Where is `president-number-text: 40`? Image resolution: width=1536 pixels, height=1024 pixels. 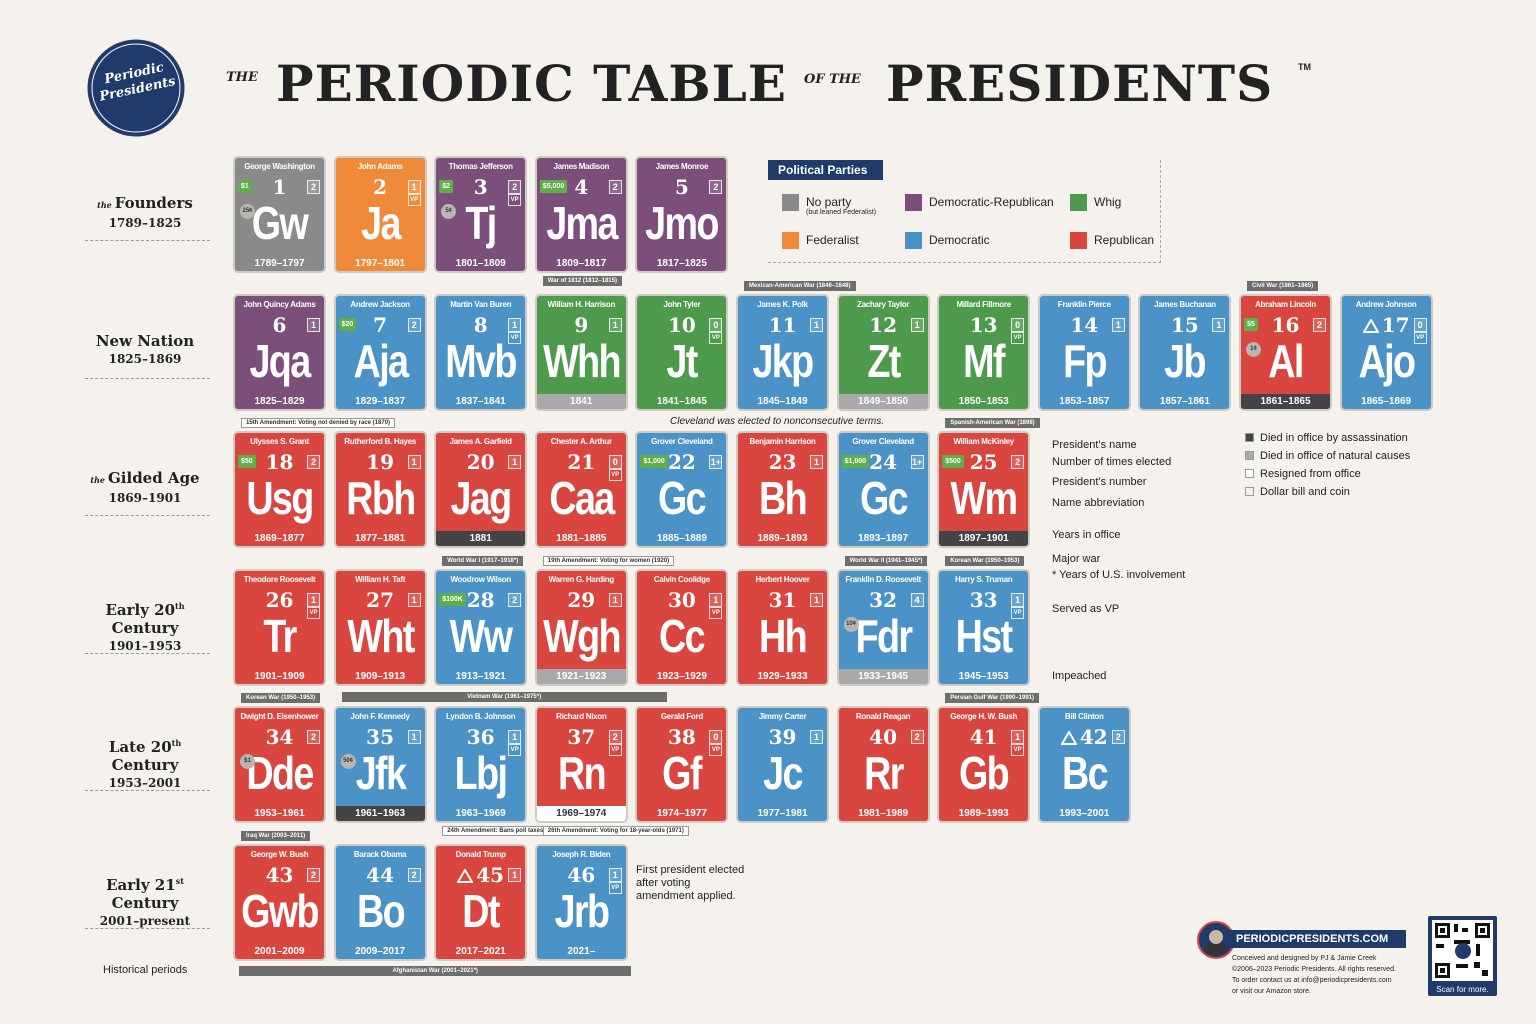
president-number-text: 40 is located at coordinates (883, 737).